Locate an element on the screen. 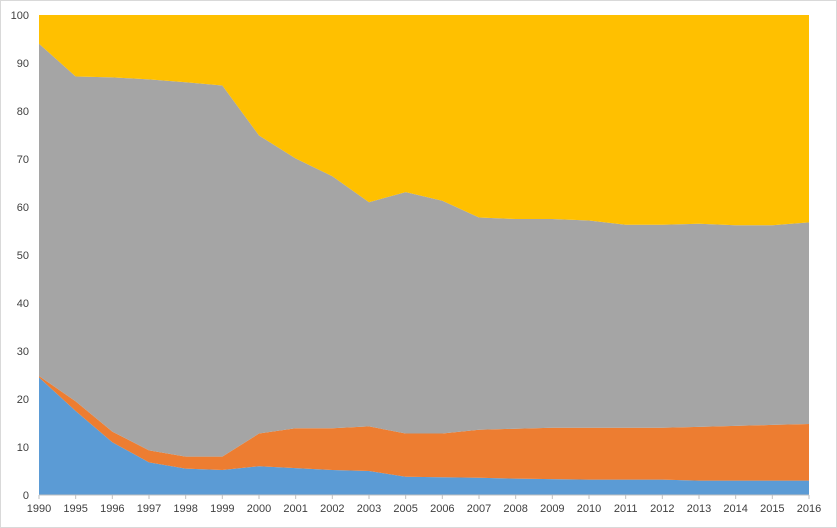 The width and height of the screenshot is (837, 528). x-tick-label: 2008 is located at coordinates (515, 509).